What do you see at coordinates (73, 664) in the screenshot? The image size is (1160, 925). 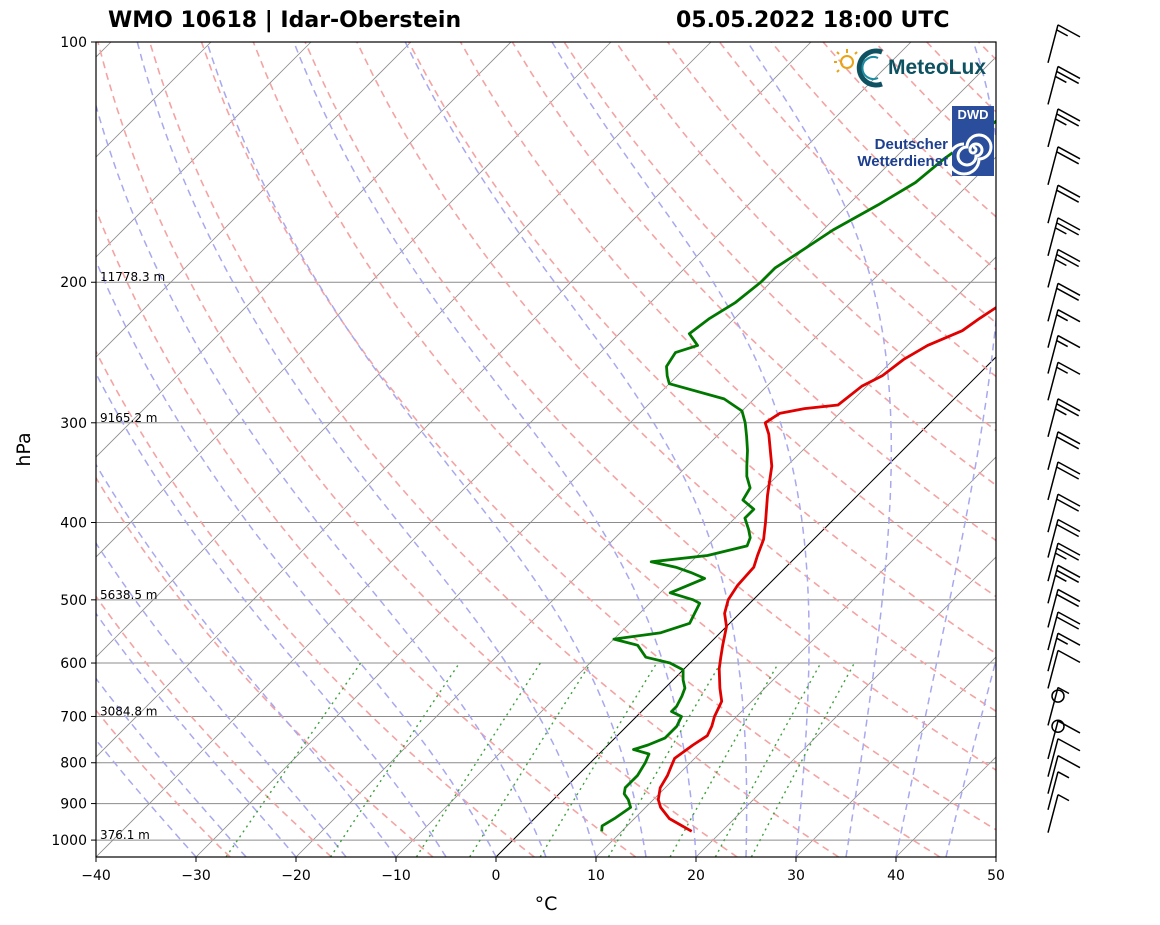 I see `y-tick-label: 600` at bounding box center [73, 664].